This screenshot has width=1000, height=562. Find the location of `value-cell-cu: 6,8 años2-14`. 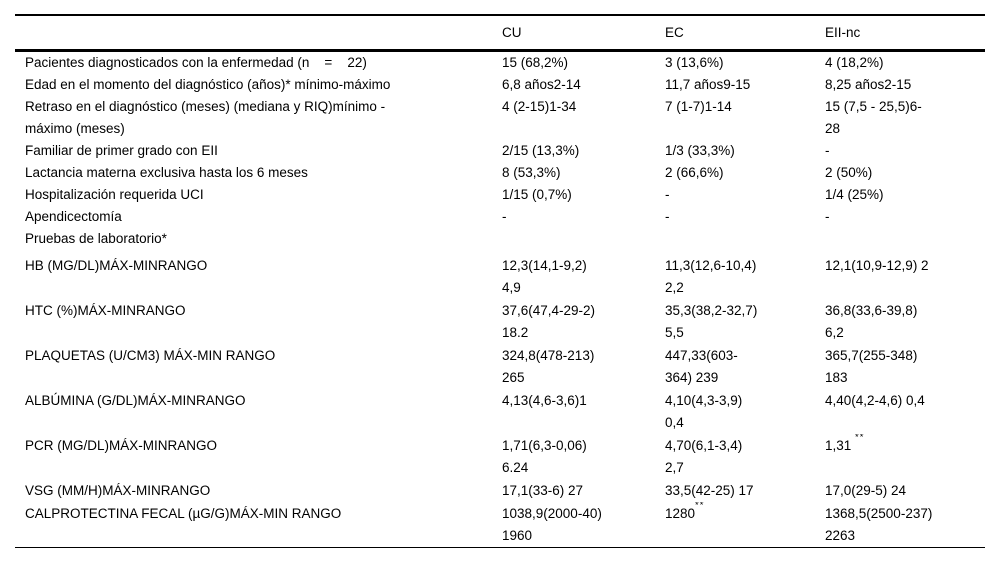

value-cell-cu: 6,8 años2-14 is located at coordinates (541, 84).